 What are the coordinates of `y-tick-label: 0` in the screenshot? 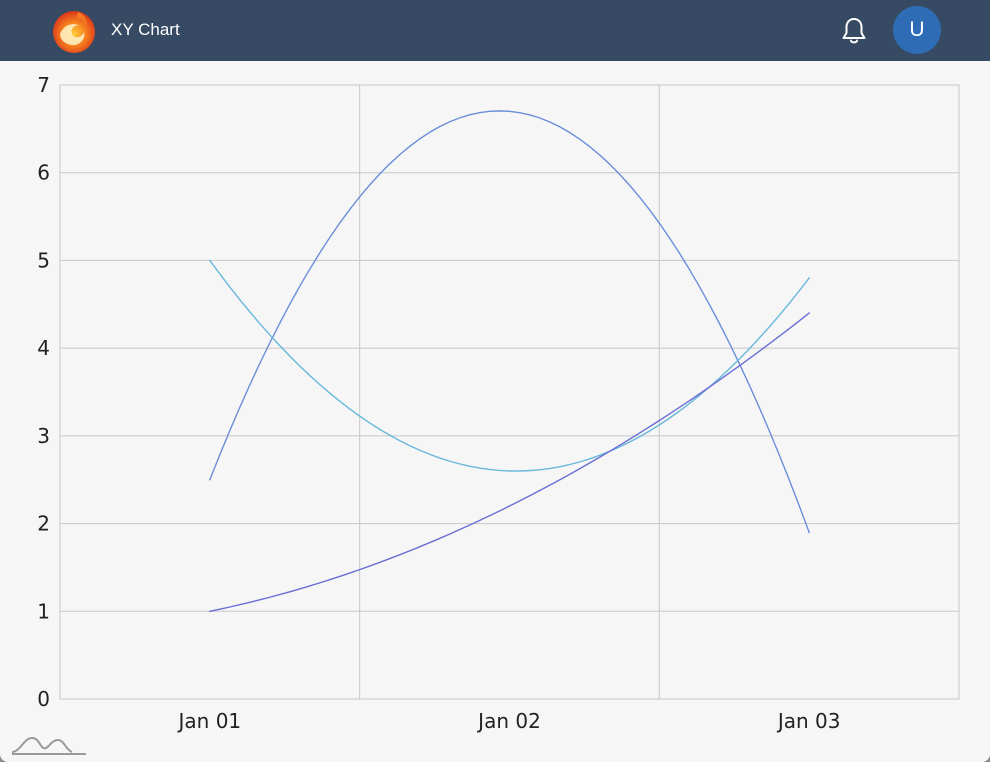 It's located at (43, 699).